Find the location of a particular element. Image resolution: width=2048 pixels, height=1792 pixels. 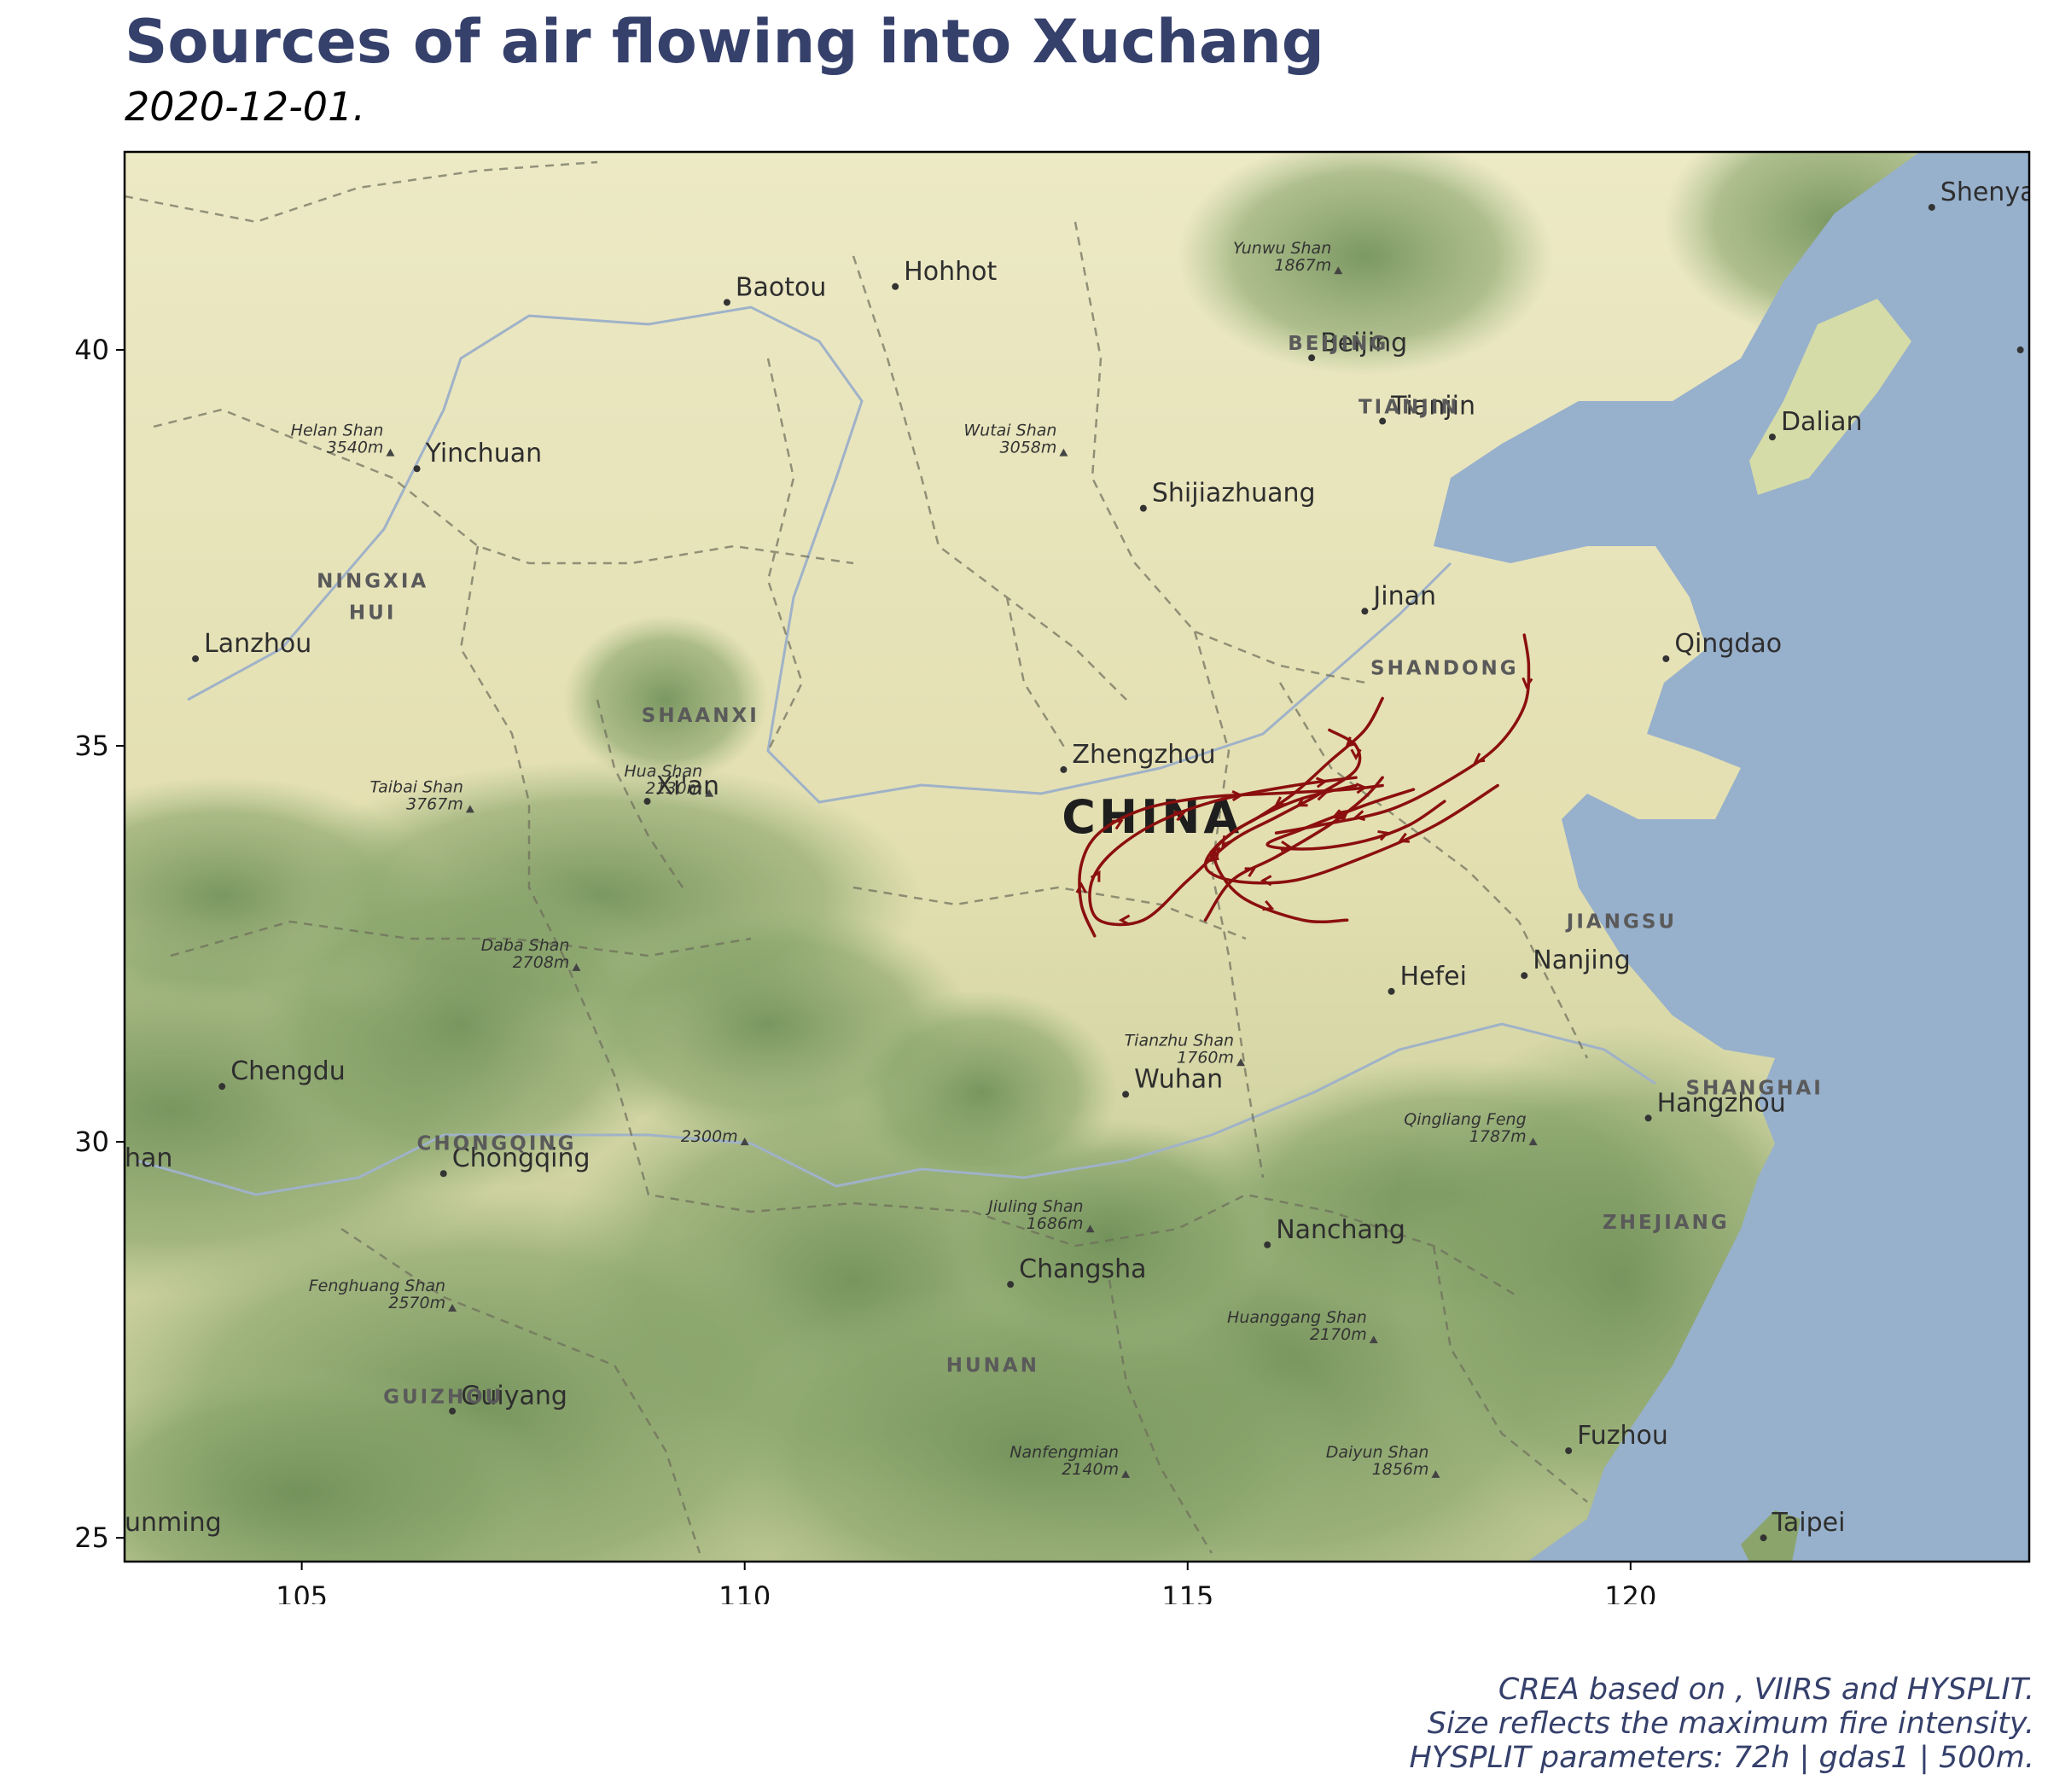

y-tick-label: 40 is located at coordinates (91, 350).